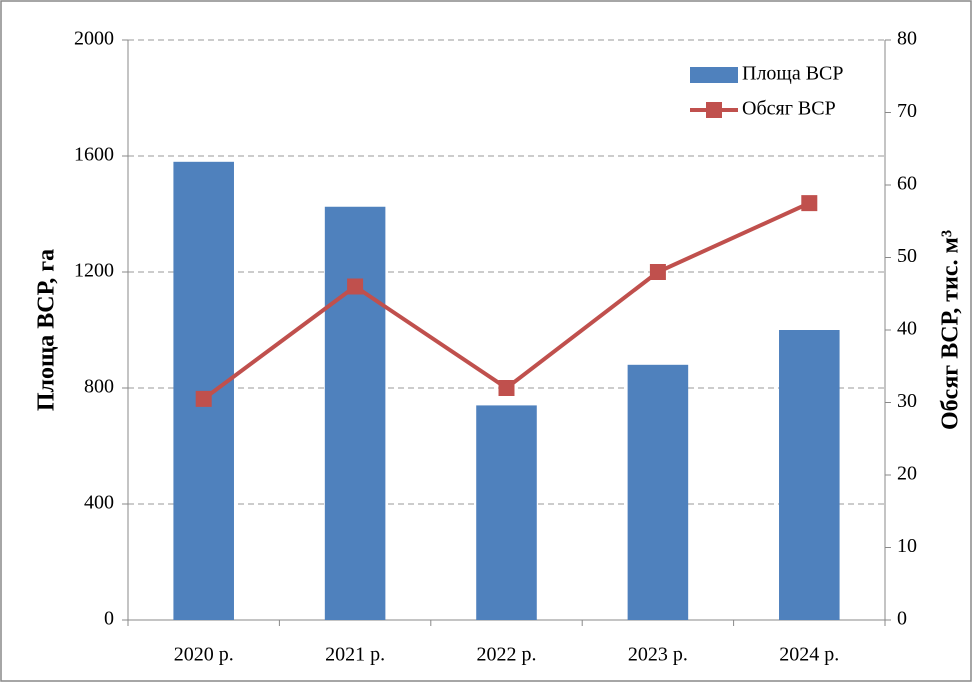 This screenshot has width=974, height=684. I want to click on y2-tick-label: 10, so click(907, 546).